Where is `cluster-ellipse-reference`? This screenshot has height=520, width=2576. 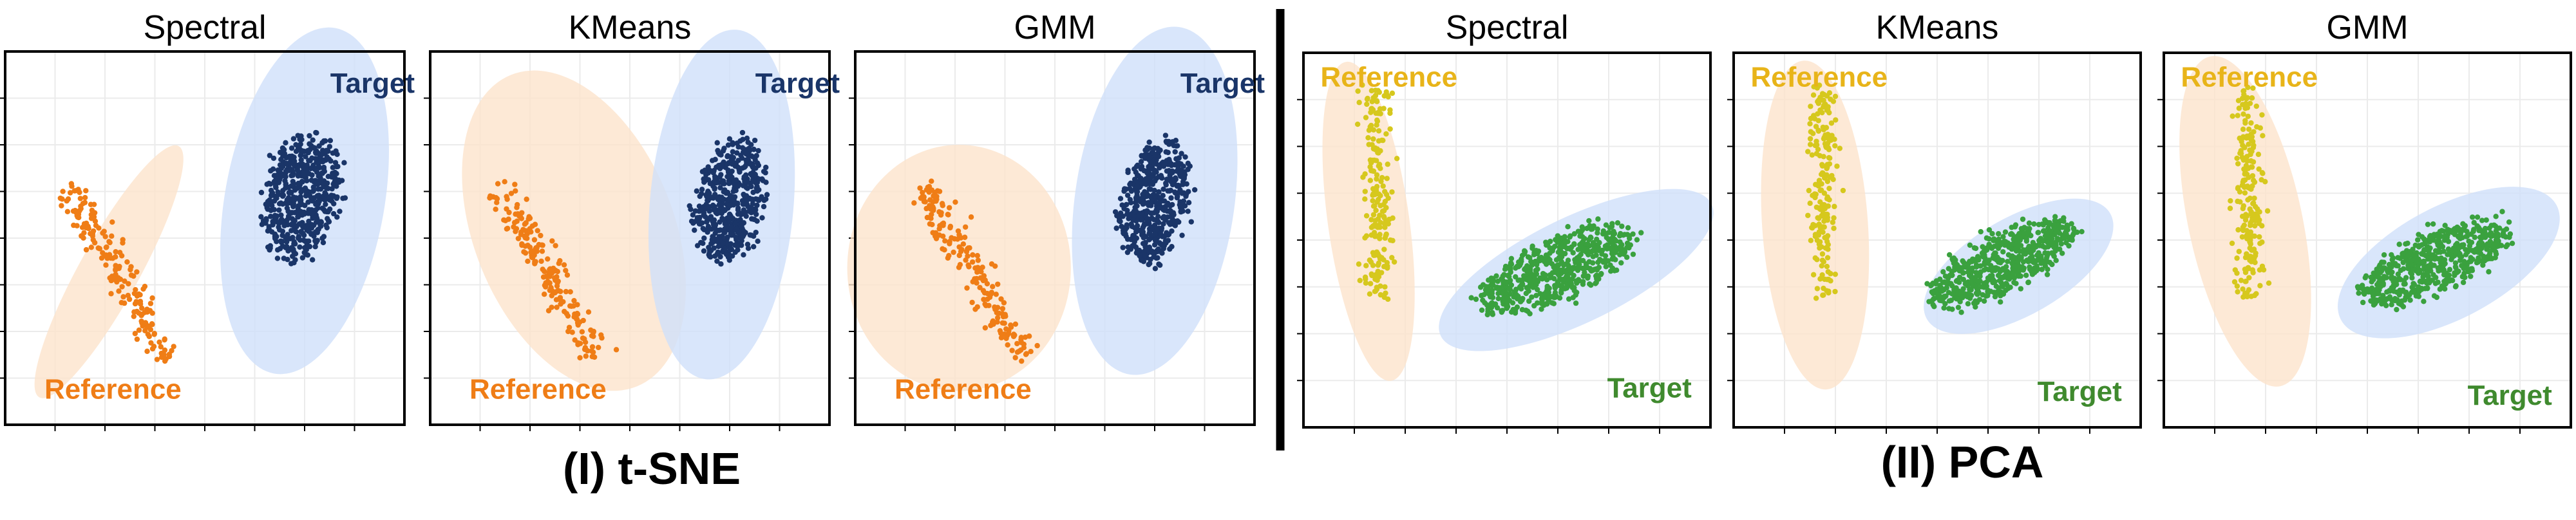
cluster-ellipse-reference is located at coordinates (1368, 221).